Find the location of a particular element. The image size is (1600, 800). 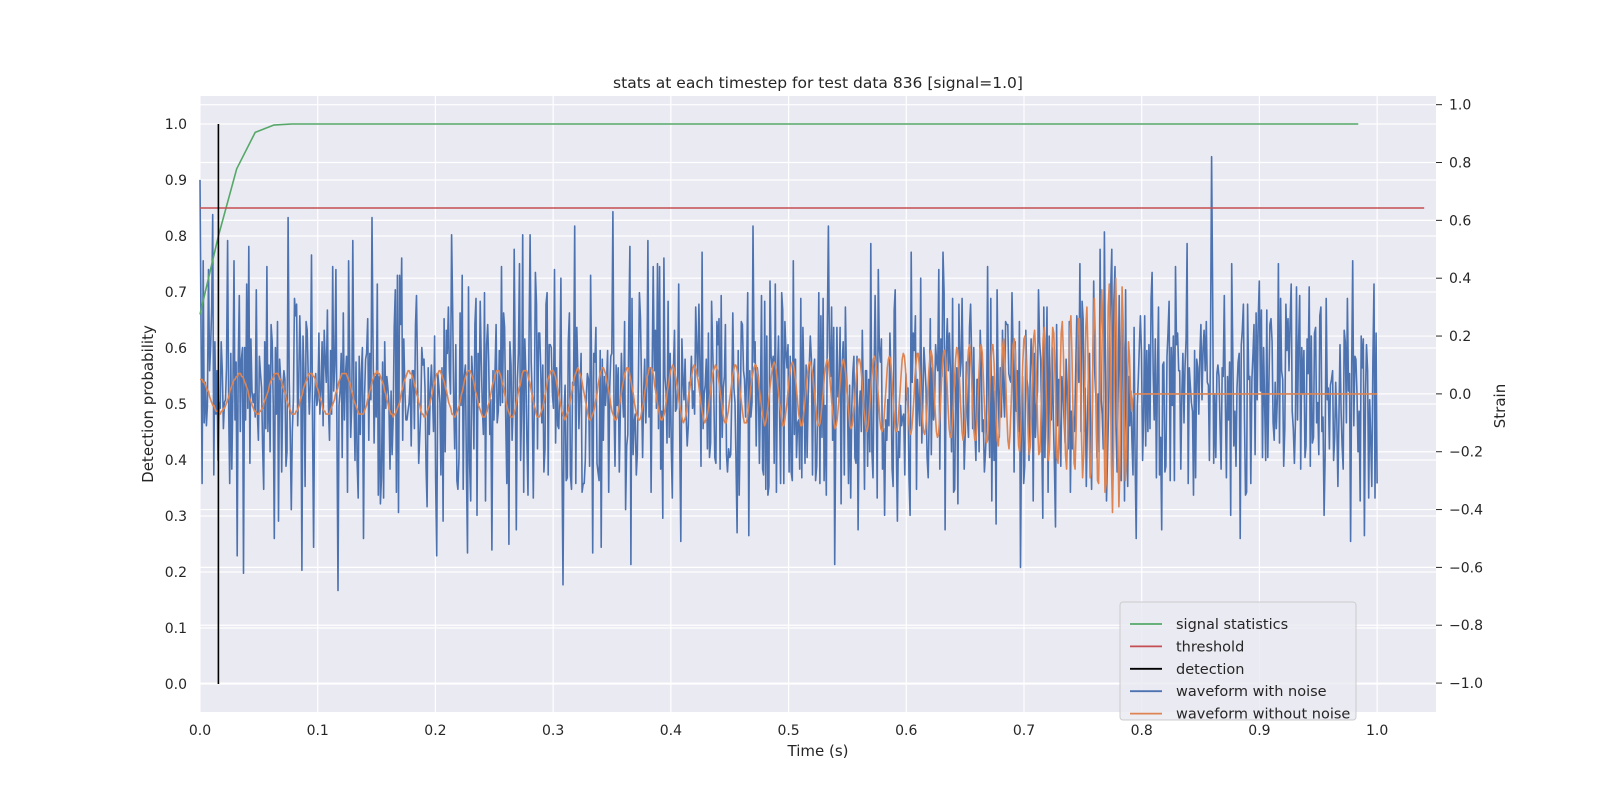

y-right-tick-label: −1.0 is located at coordinates (1466, 684).